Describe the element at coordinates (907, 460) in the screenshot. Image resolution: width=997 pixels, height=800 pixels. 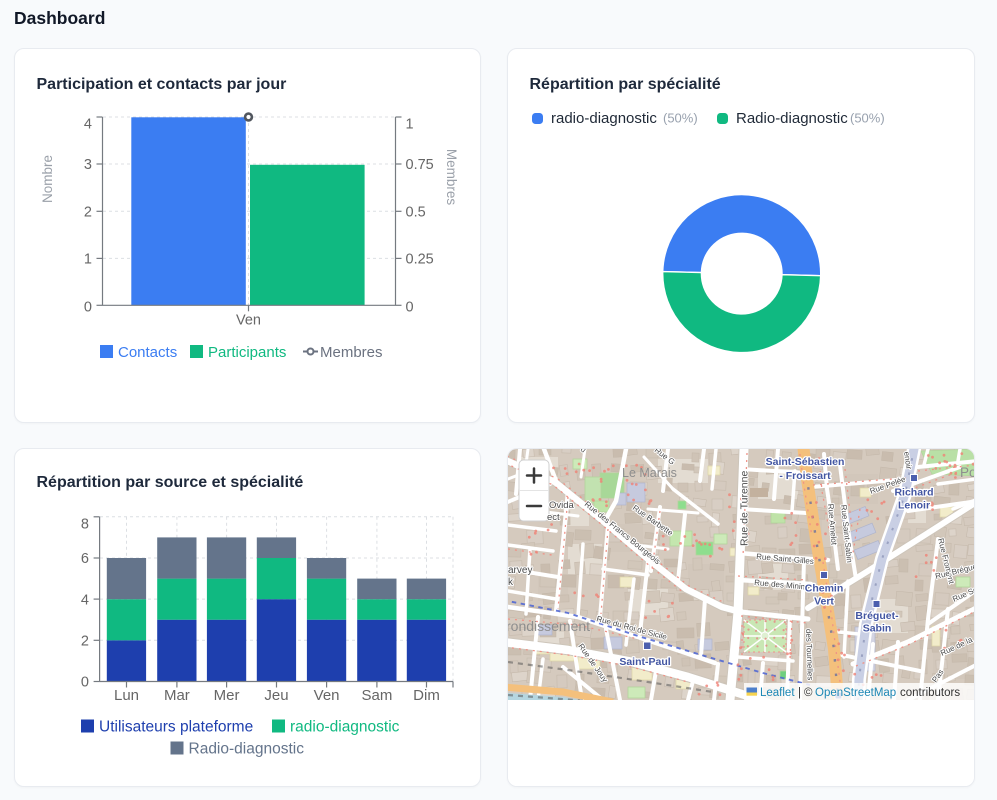
I see `svg-text: enoir` at that location.